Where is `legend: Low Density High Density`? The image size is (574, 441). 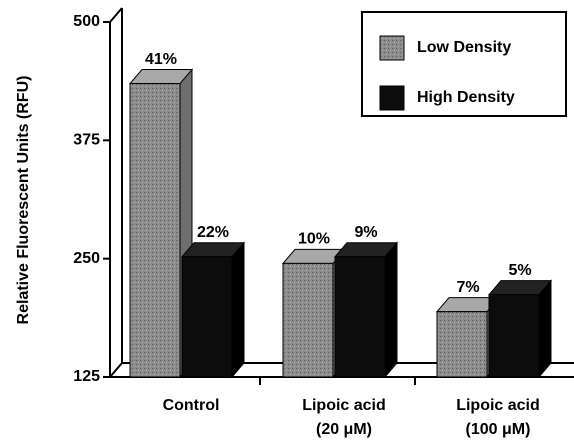
legend: Low Density High Density is located at coordinates (464, 64).